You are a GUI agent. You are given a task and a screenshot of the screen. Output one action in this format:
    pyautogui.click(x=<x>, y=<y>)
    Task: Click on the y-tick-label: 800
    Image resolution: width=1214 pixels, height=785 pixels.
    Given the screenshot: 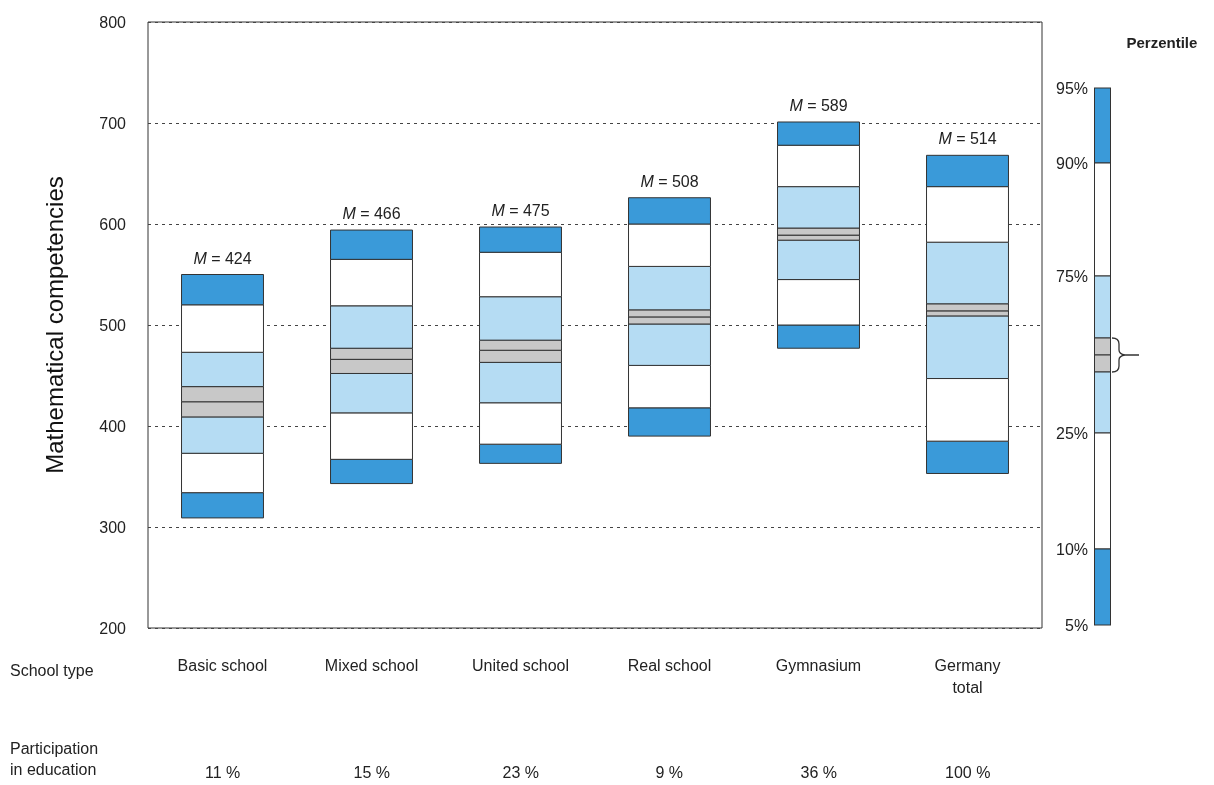 What is the action you would take?
    pyautogui.click(x=113, y=22)
    